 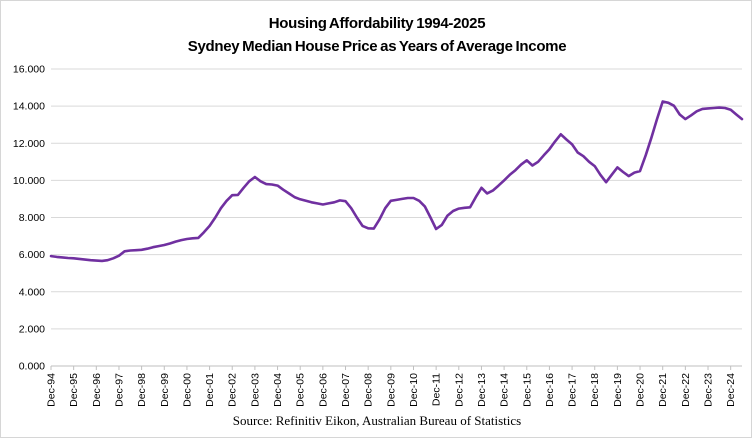 What do you see at coordinates (32, 255) in the screenshot?
I see `y-axis-tick-label: 6.000` at bounding box center [32, 255].